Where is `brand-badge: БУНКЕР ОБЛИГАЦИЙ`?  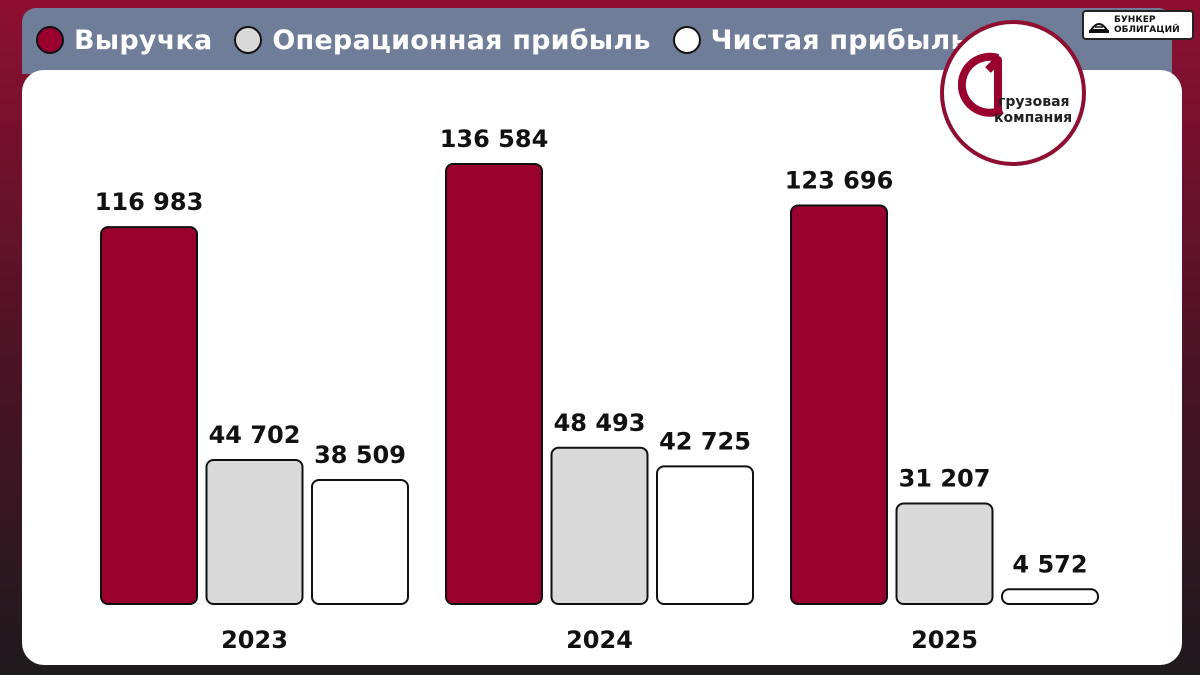
brand-badge: БУНКЕР ОБЛИГАЦИЙ is located at coordinates (1138, 25).